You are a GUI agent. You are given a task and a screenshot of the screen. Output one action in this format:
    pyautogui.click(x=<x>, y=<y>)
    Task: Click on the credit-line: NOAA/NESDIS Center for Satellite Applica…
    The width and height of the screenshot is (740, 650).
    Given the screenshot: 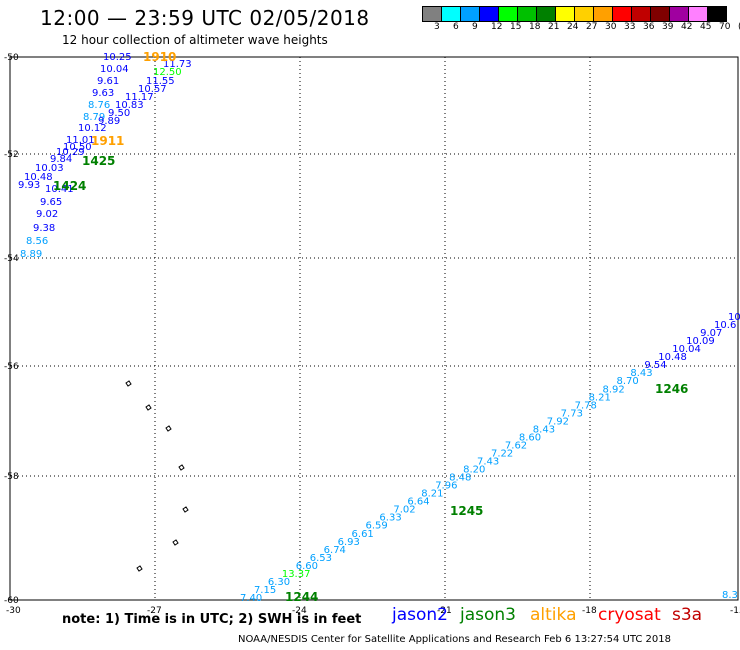 What is the action you would take?
    pyautogui.click(x=454, y=639)
    